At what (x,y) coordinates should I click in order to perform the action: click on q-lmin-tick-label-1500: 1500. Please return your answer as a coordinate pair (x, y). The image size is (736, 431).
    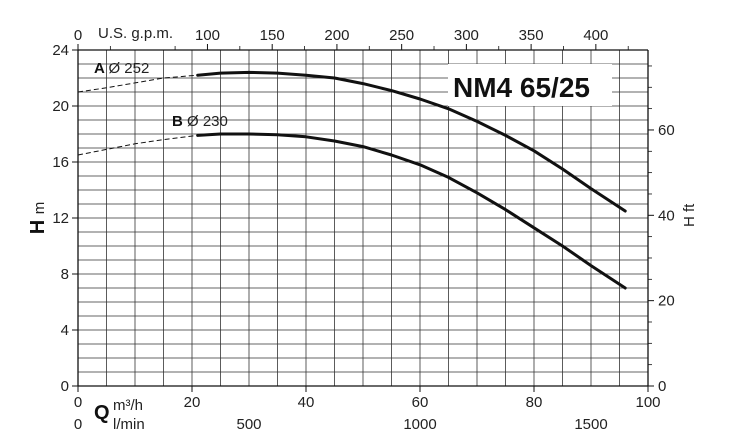
    Looking at the image, I should click on (590, 423).